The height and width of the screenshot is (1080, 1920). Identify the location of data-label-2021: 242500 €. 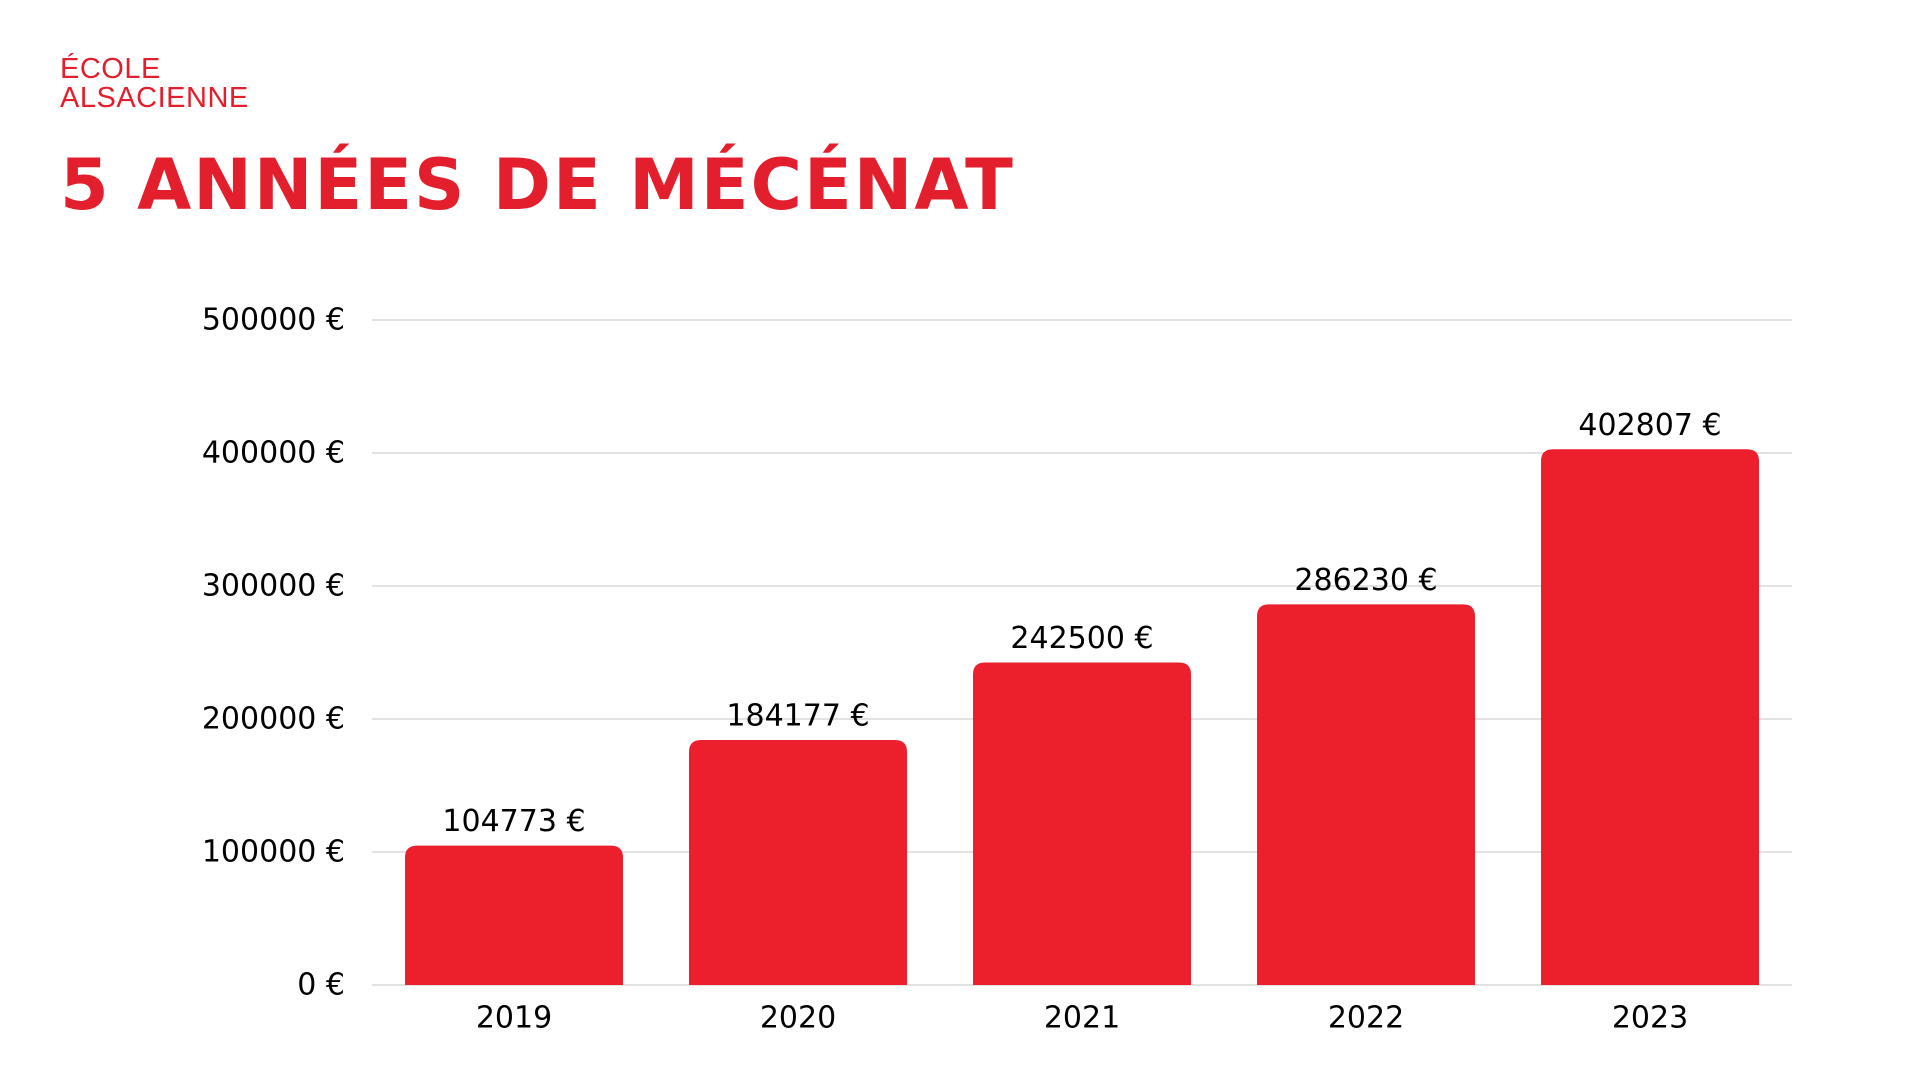
(1081, 638).